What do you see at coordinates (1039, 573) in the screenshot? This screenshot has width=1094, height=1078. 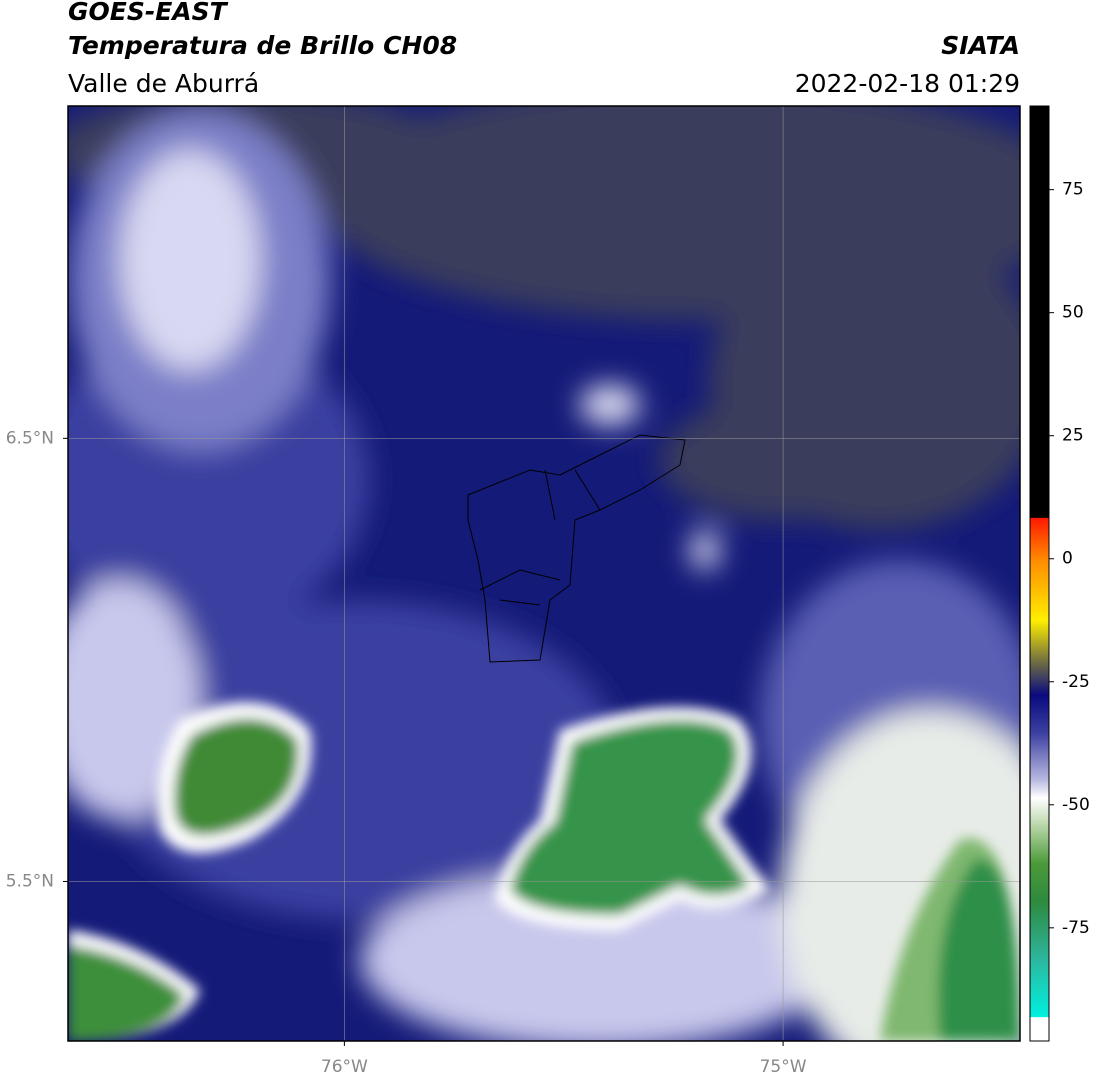 I see `colorbar` at bounding box center [1039, 573].